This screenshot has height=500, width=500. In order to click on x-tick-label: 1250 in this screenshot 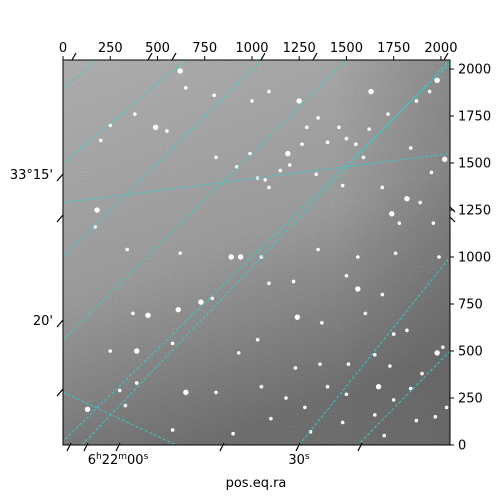, I will do `click(299, 48)`.